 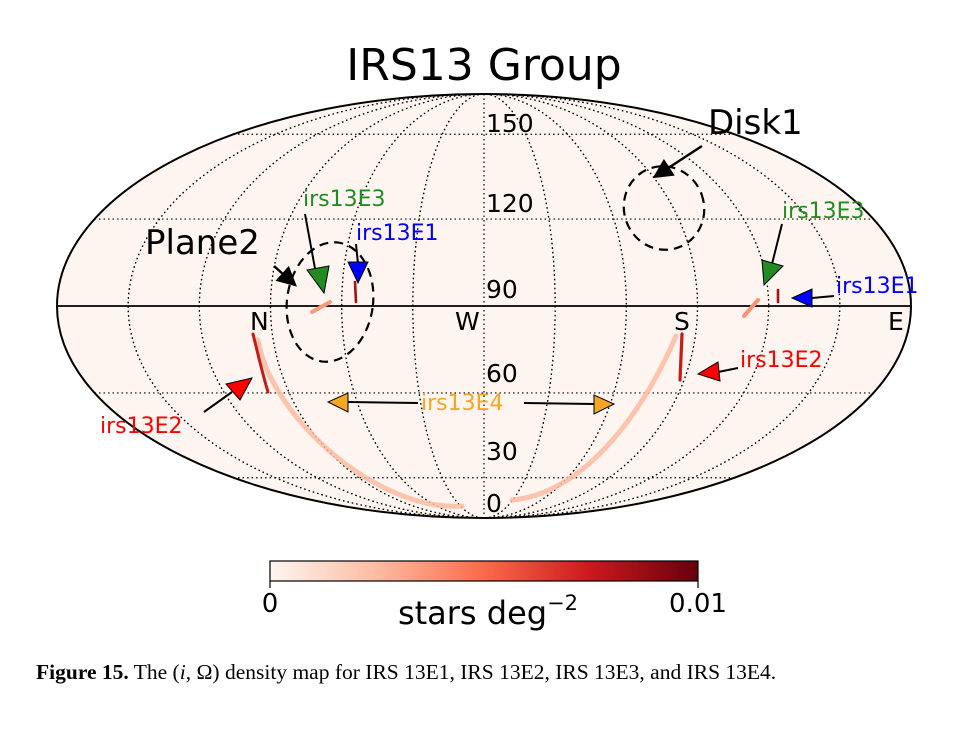 What do you see at coordinates (239, 389) in the screenshot?
I see `irs13e2-arrow-left-head` at bounding box center [239, 389].